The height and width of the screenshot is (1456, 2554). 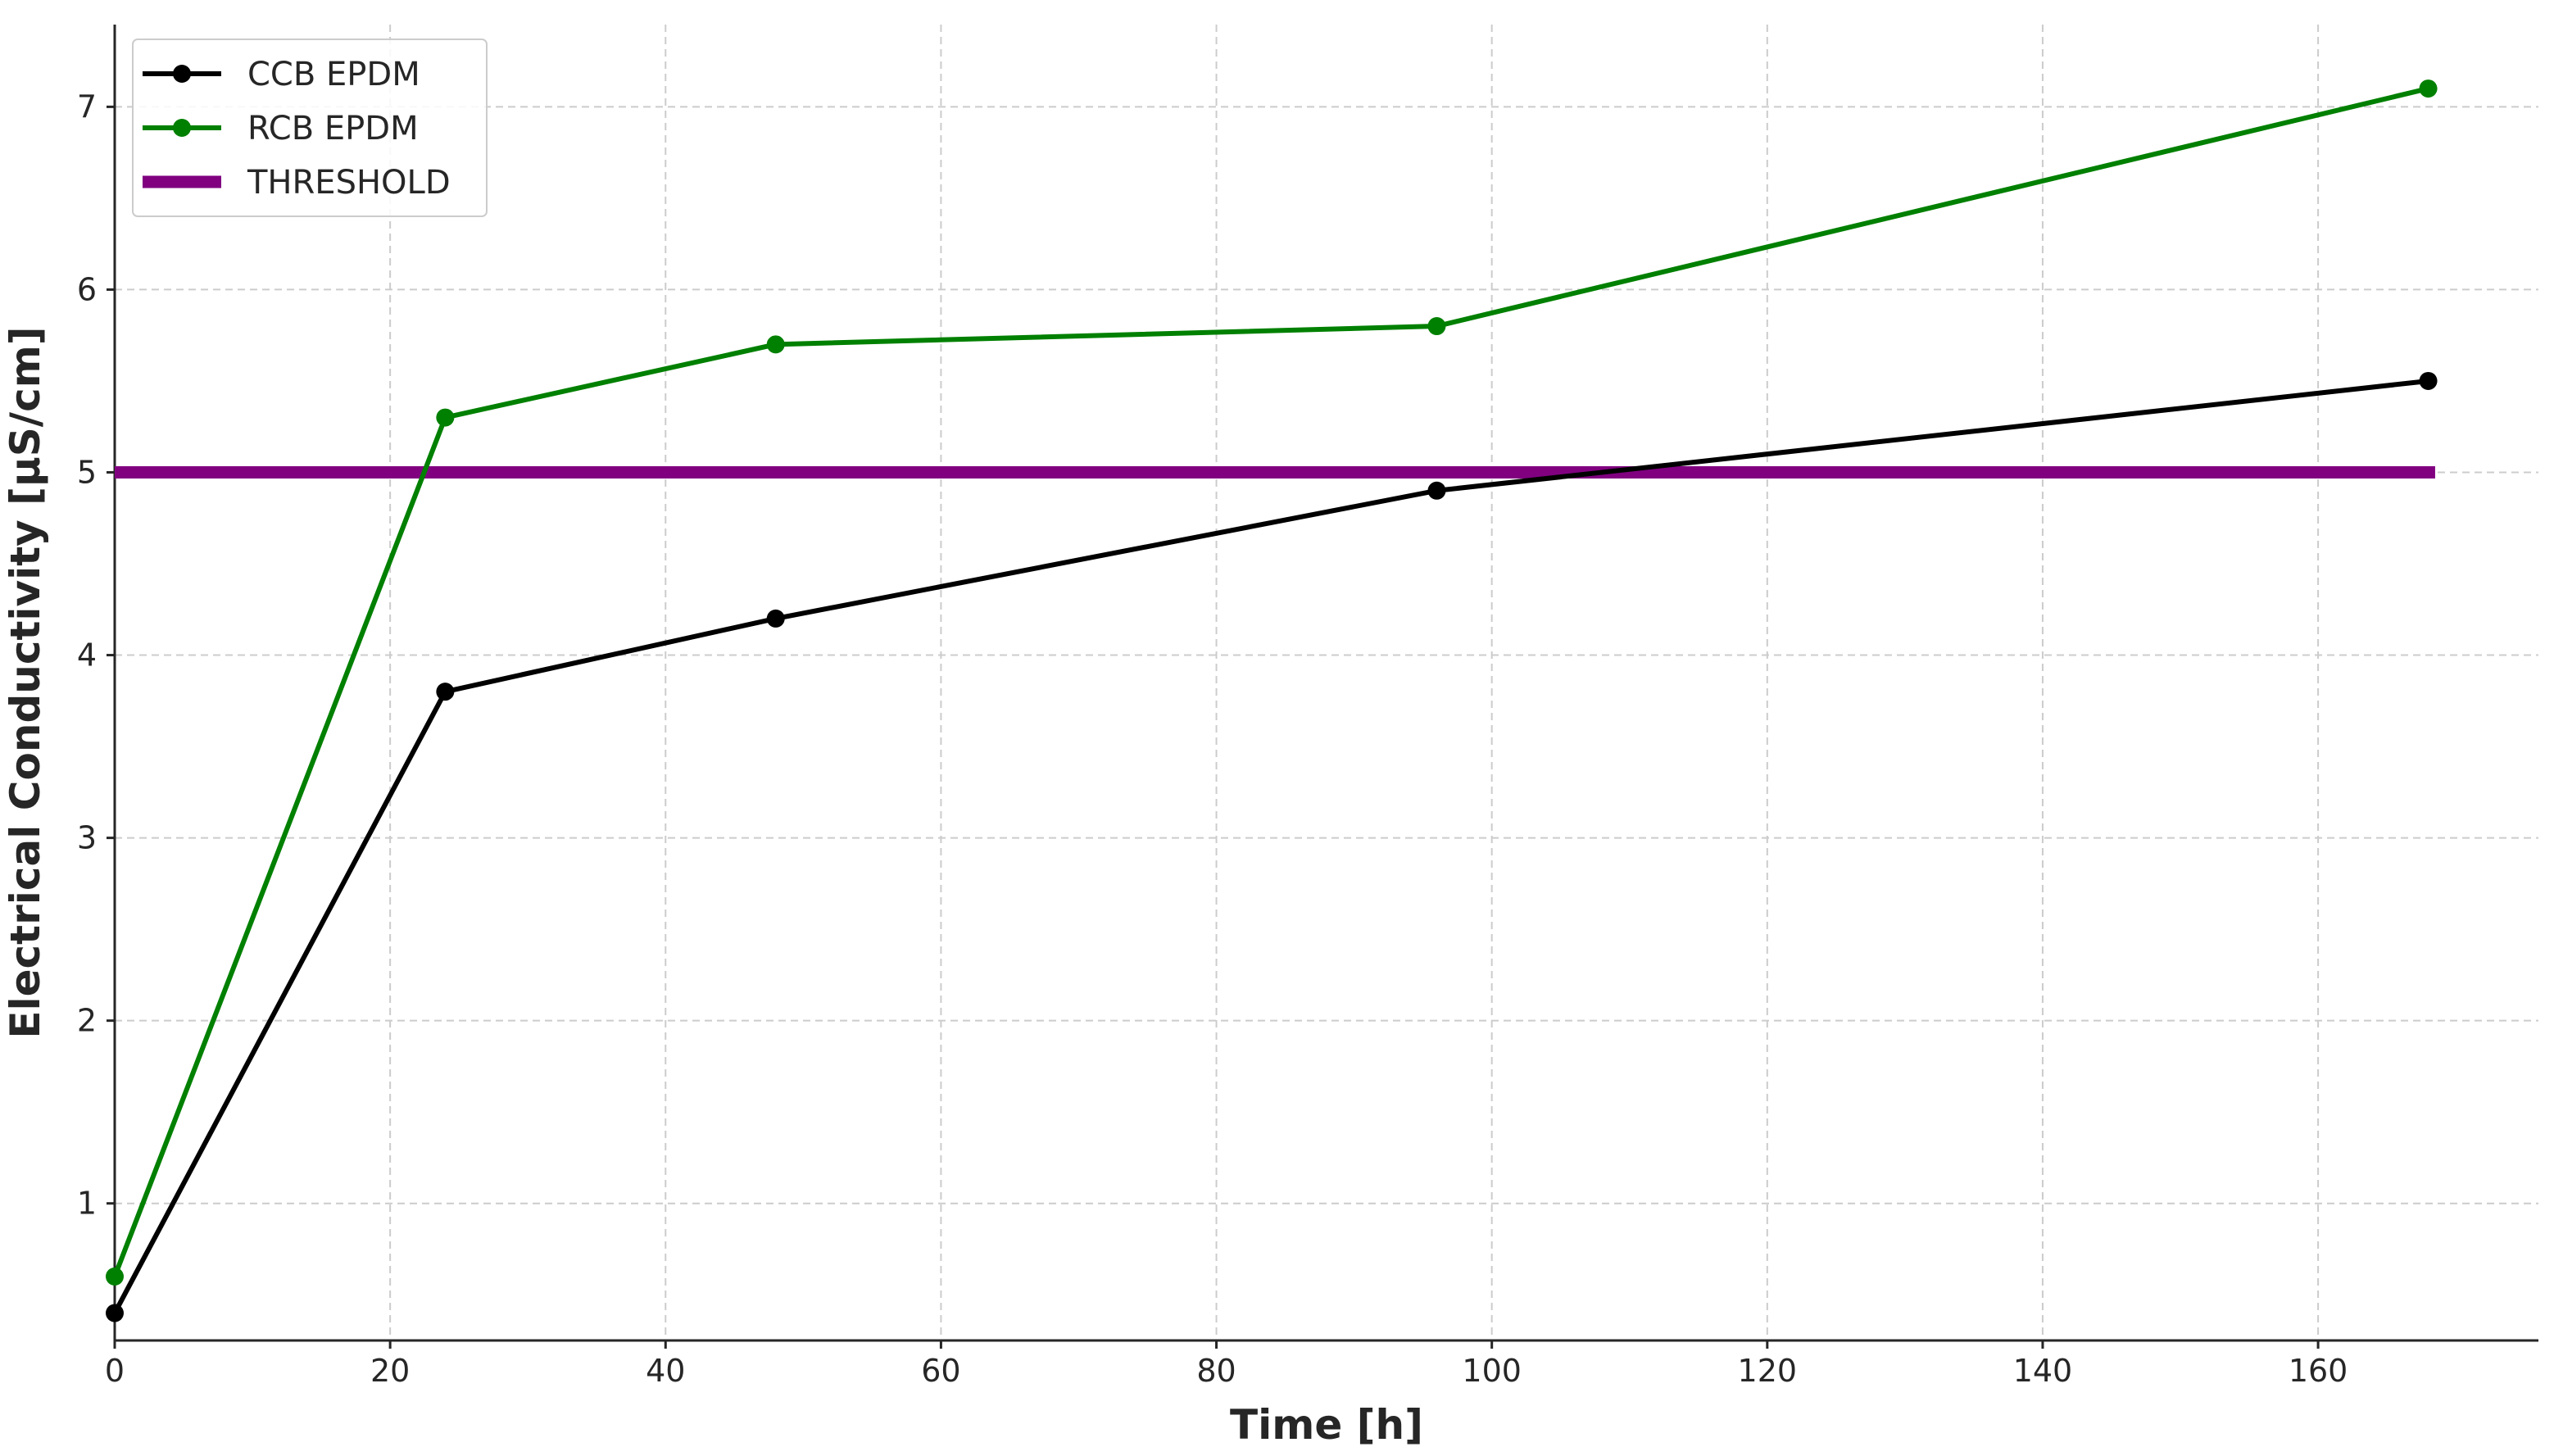 What do you see at coordinates (665, 1371) in the screenshot?
I see `x-tick-label: 40` at bounding box center [665, 1371].